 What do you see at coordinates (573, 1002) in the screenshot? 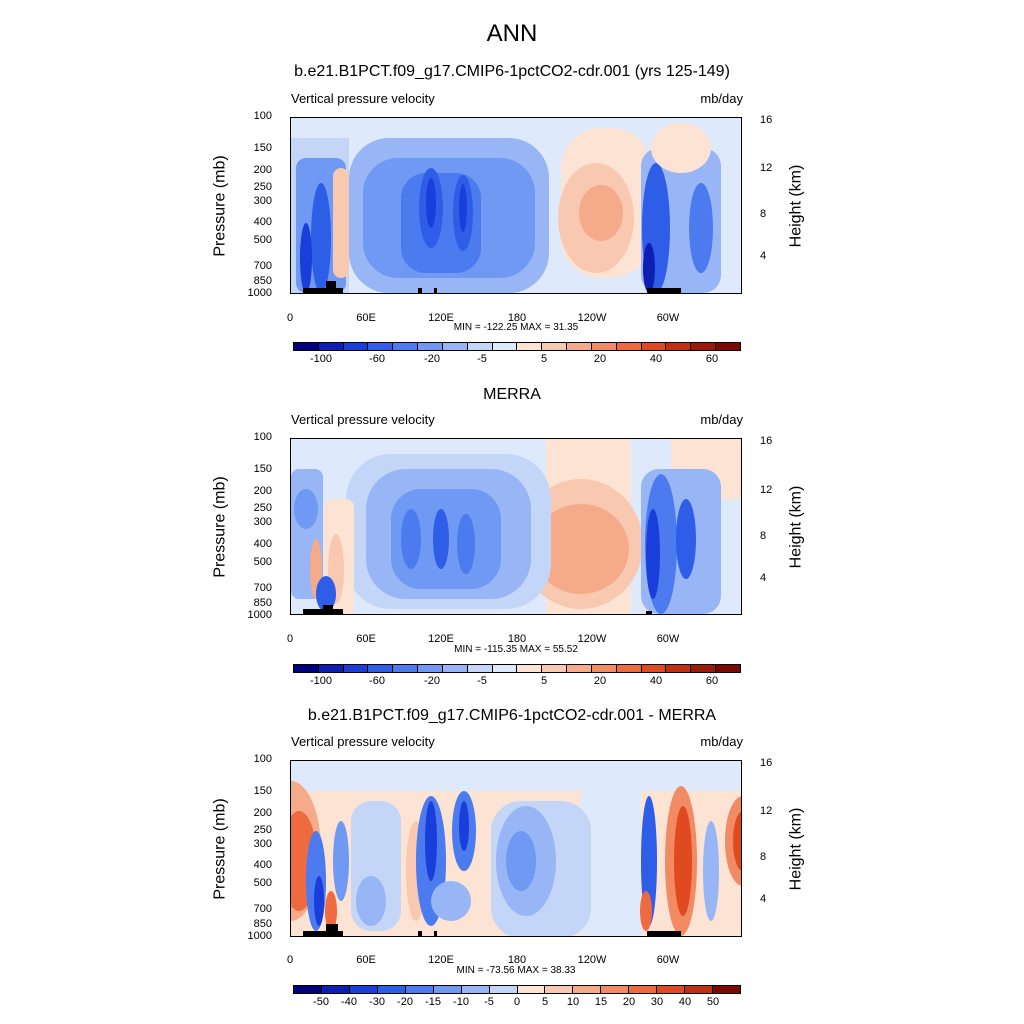
I see `colorbar-label: 10` at bounding box center [573, 1002].